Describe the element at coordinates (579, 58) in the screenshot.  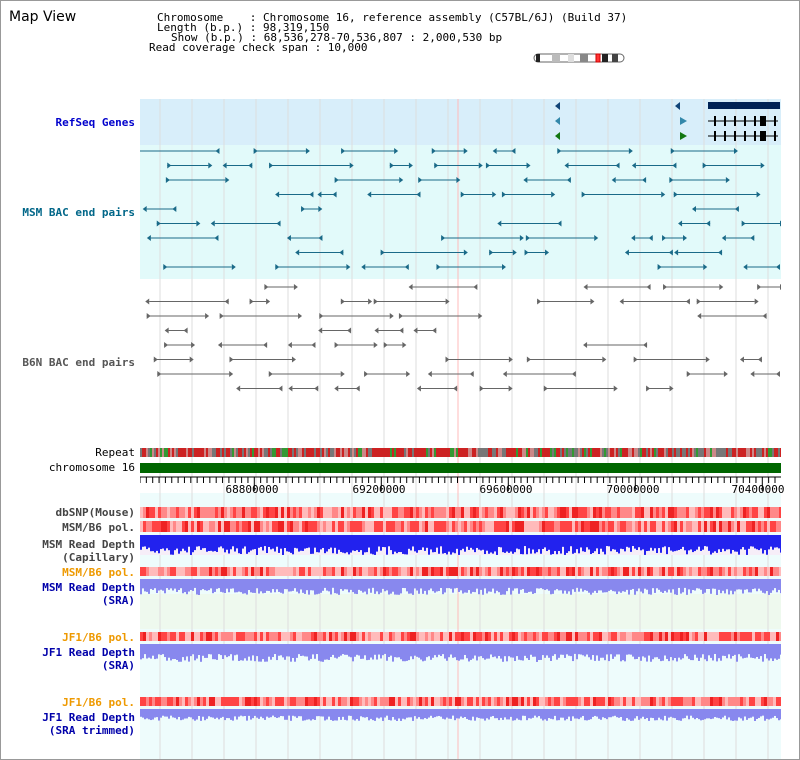
I see `chromosome-ideogram` at that location.